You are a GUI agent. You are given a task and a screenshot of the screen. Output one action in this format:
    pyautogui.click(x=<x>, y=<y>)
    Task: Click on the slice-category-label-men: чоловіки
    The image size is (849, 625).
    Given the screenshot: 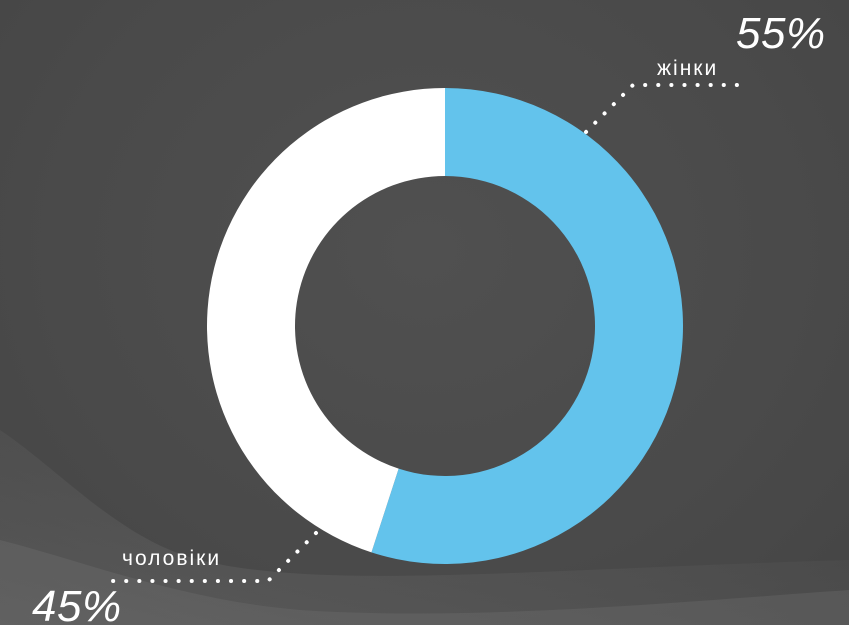 What is the action you would take?
    pyautogui.click(x=172, y=558)
    